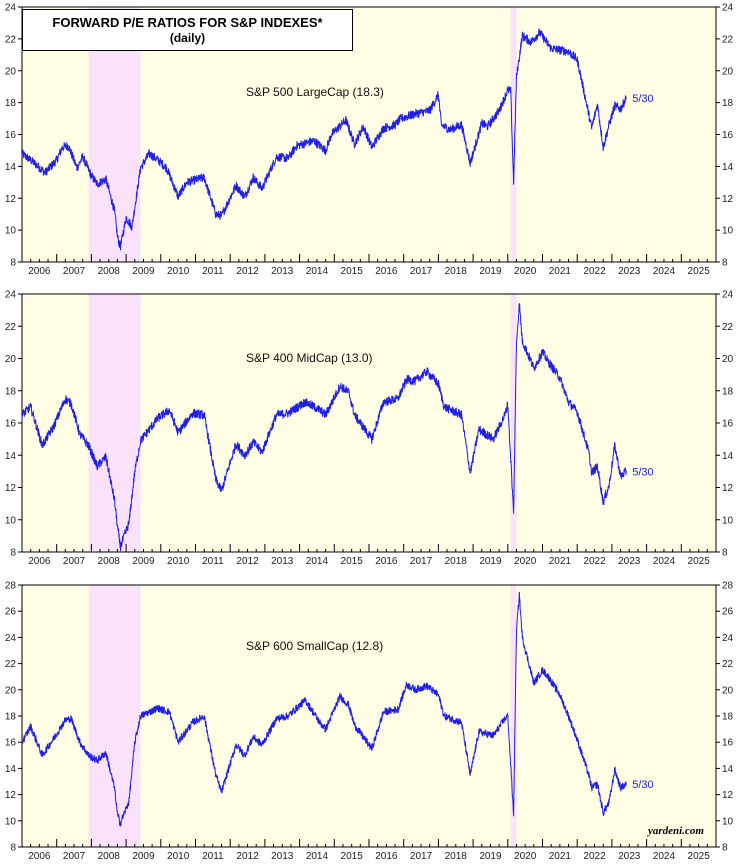 The image size is (745, 867). Describe the element at coordinates (629, 561) in the screenshot. I see `x-tick-label: 2023` at that location.